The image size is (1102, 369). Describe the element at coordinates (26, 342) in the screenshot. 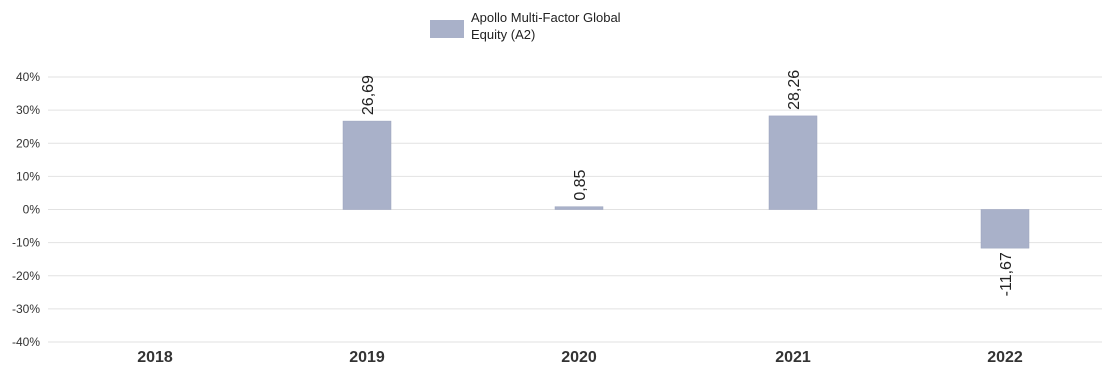

I see `y-tick-label: -40%` at that location.